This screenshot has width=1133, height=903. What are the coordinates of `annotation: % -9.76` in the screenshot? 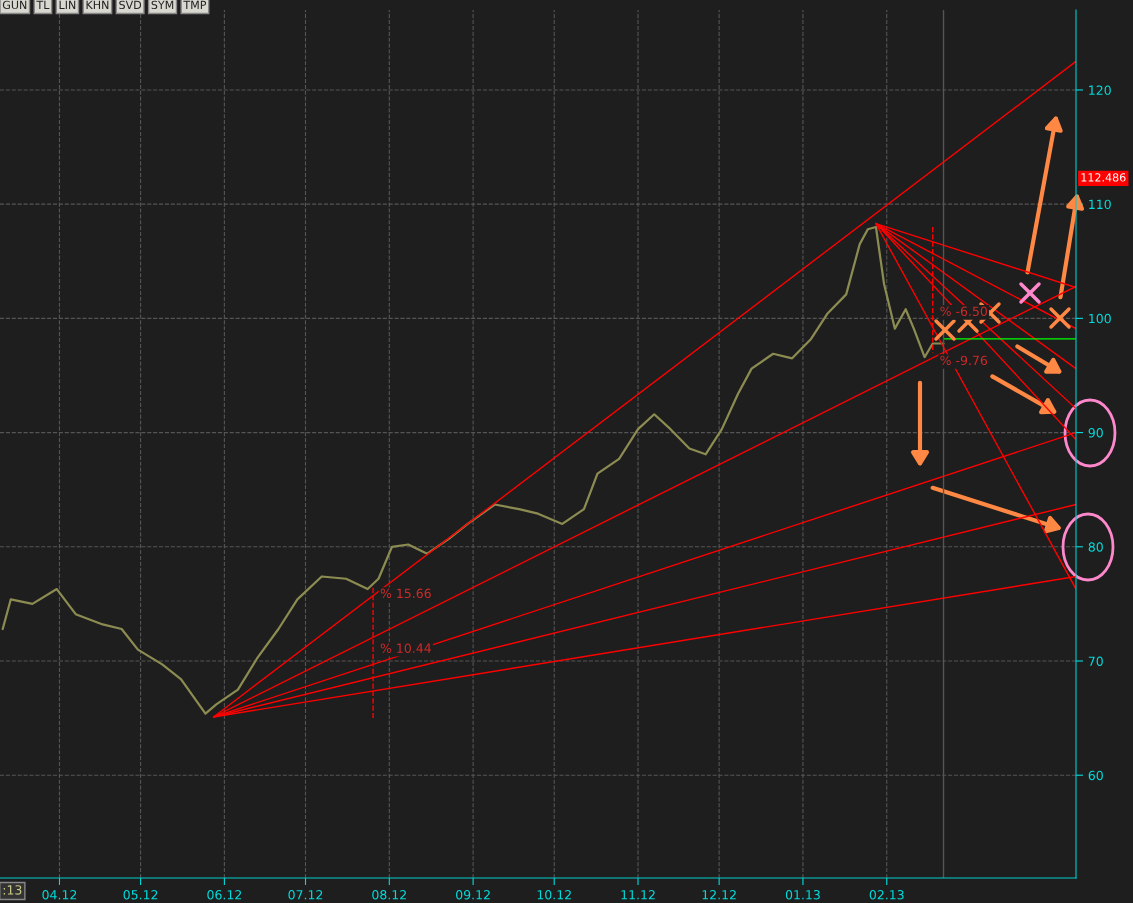 It's located at (964, 360).